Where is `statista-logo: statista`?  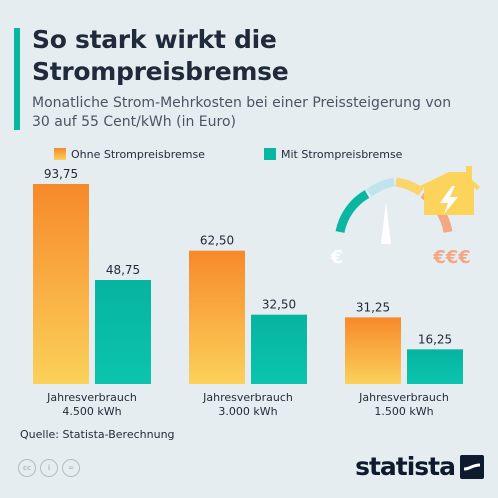 statista-logo: statista is located at coordinates (419, 466).